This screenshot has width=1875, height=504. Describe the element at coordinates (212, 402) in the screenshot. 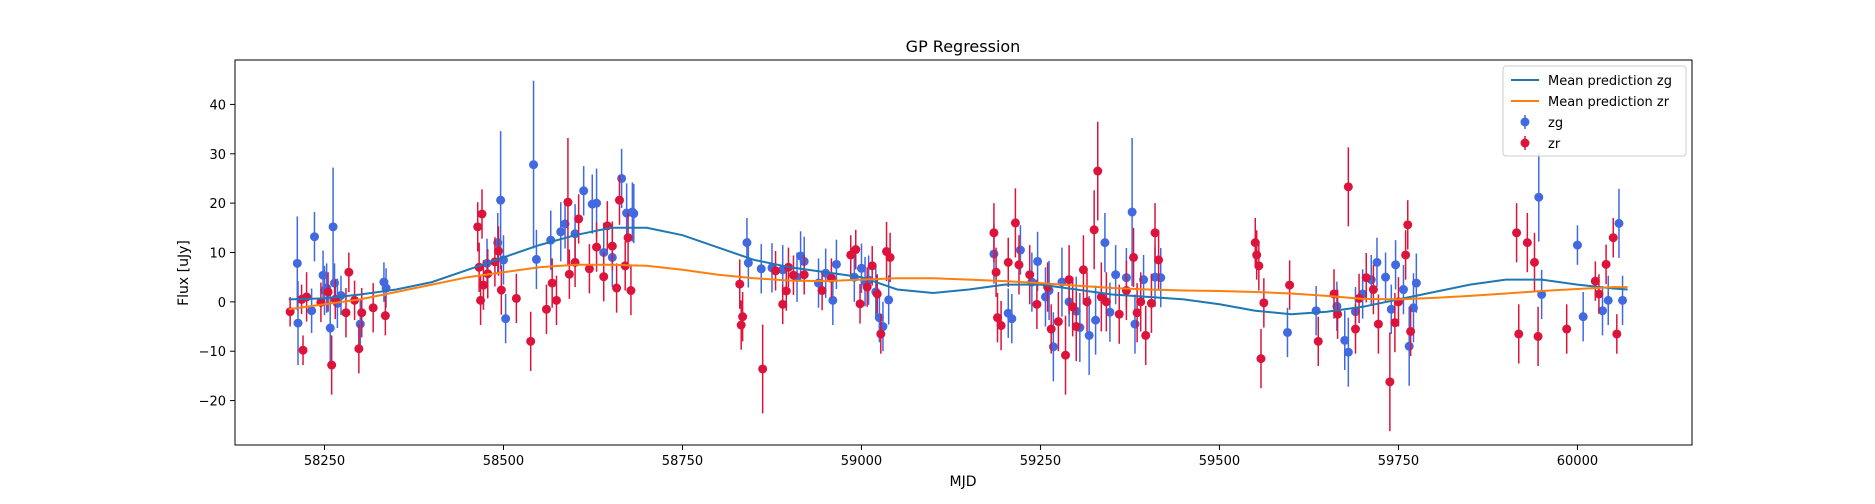

I see `y-tick-label: −20` at that location.